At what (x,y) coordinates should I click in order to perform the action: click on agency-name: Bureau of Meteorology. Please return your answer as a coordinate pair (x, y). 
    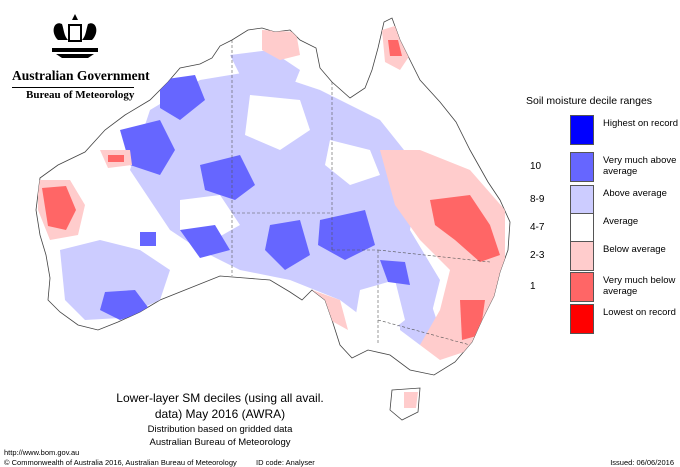
    Looking at the image, I should click on (80, 95).